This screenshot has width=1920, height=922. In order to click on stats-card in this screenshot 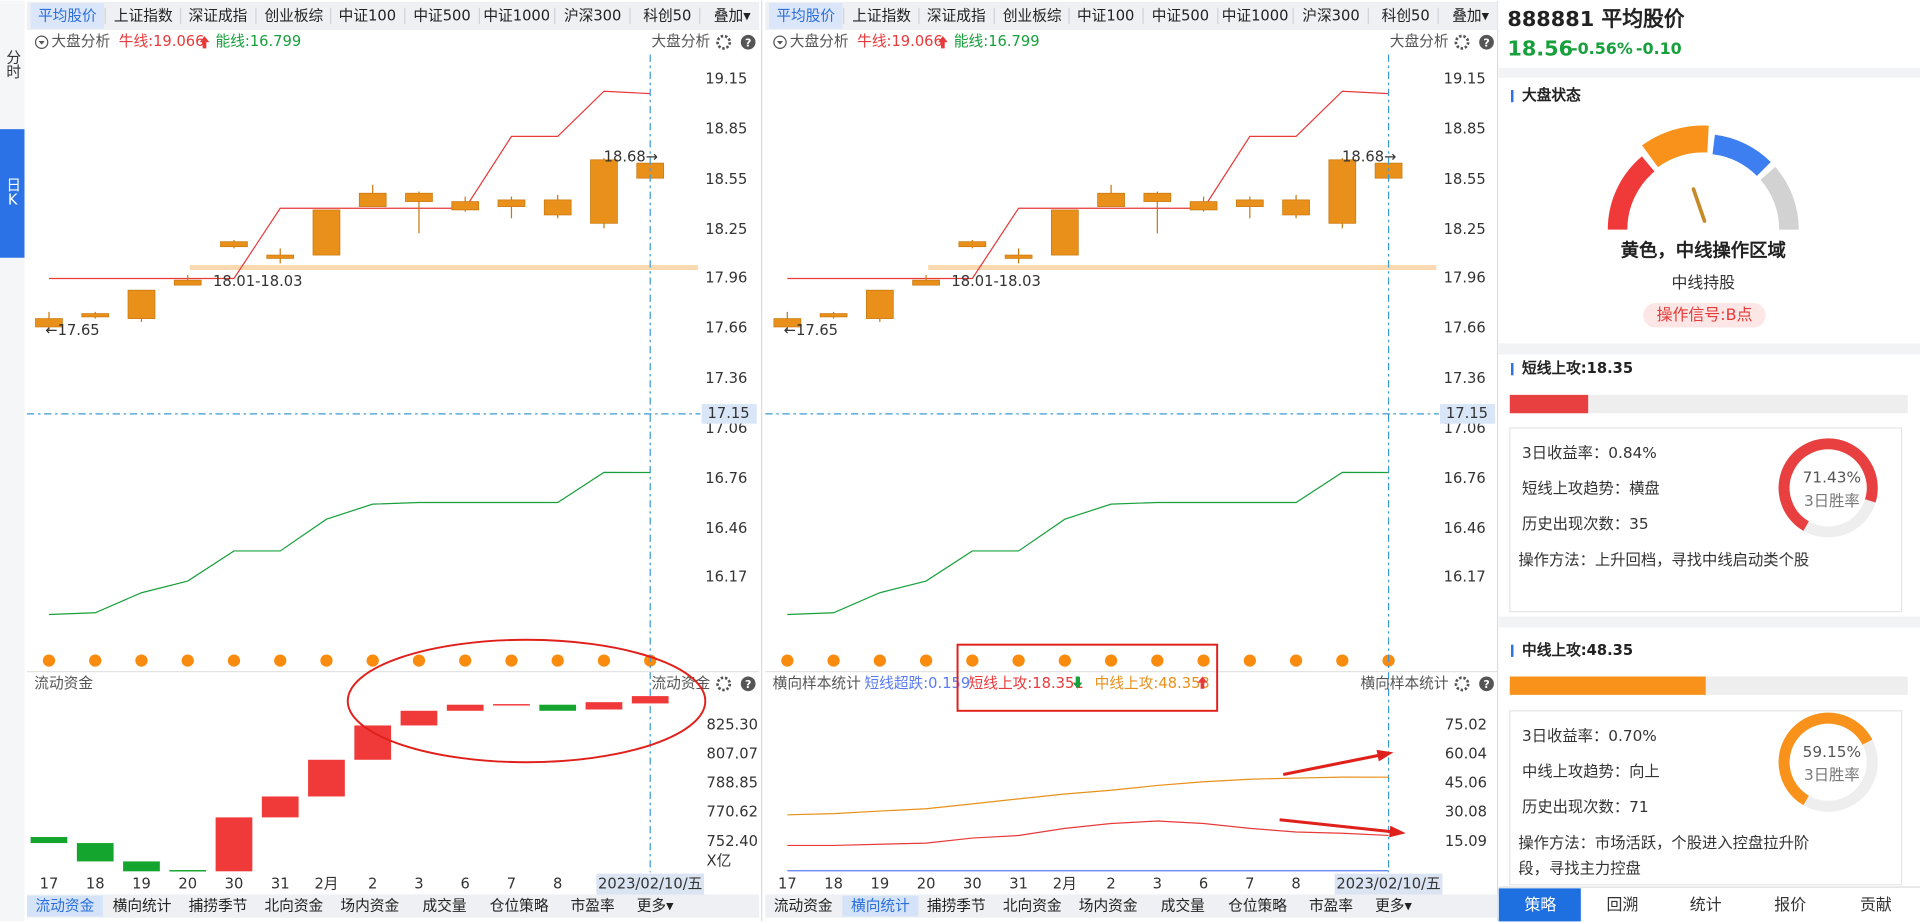, I will do `click(1706, 520)`.